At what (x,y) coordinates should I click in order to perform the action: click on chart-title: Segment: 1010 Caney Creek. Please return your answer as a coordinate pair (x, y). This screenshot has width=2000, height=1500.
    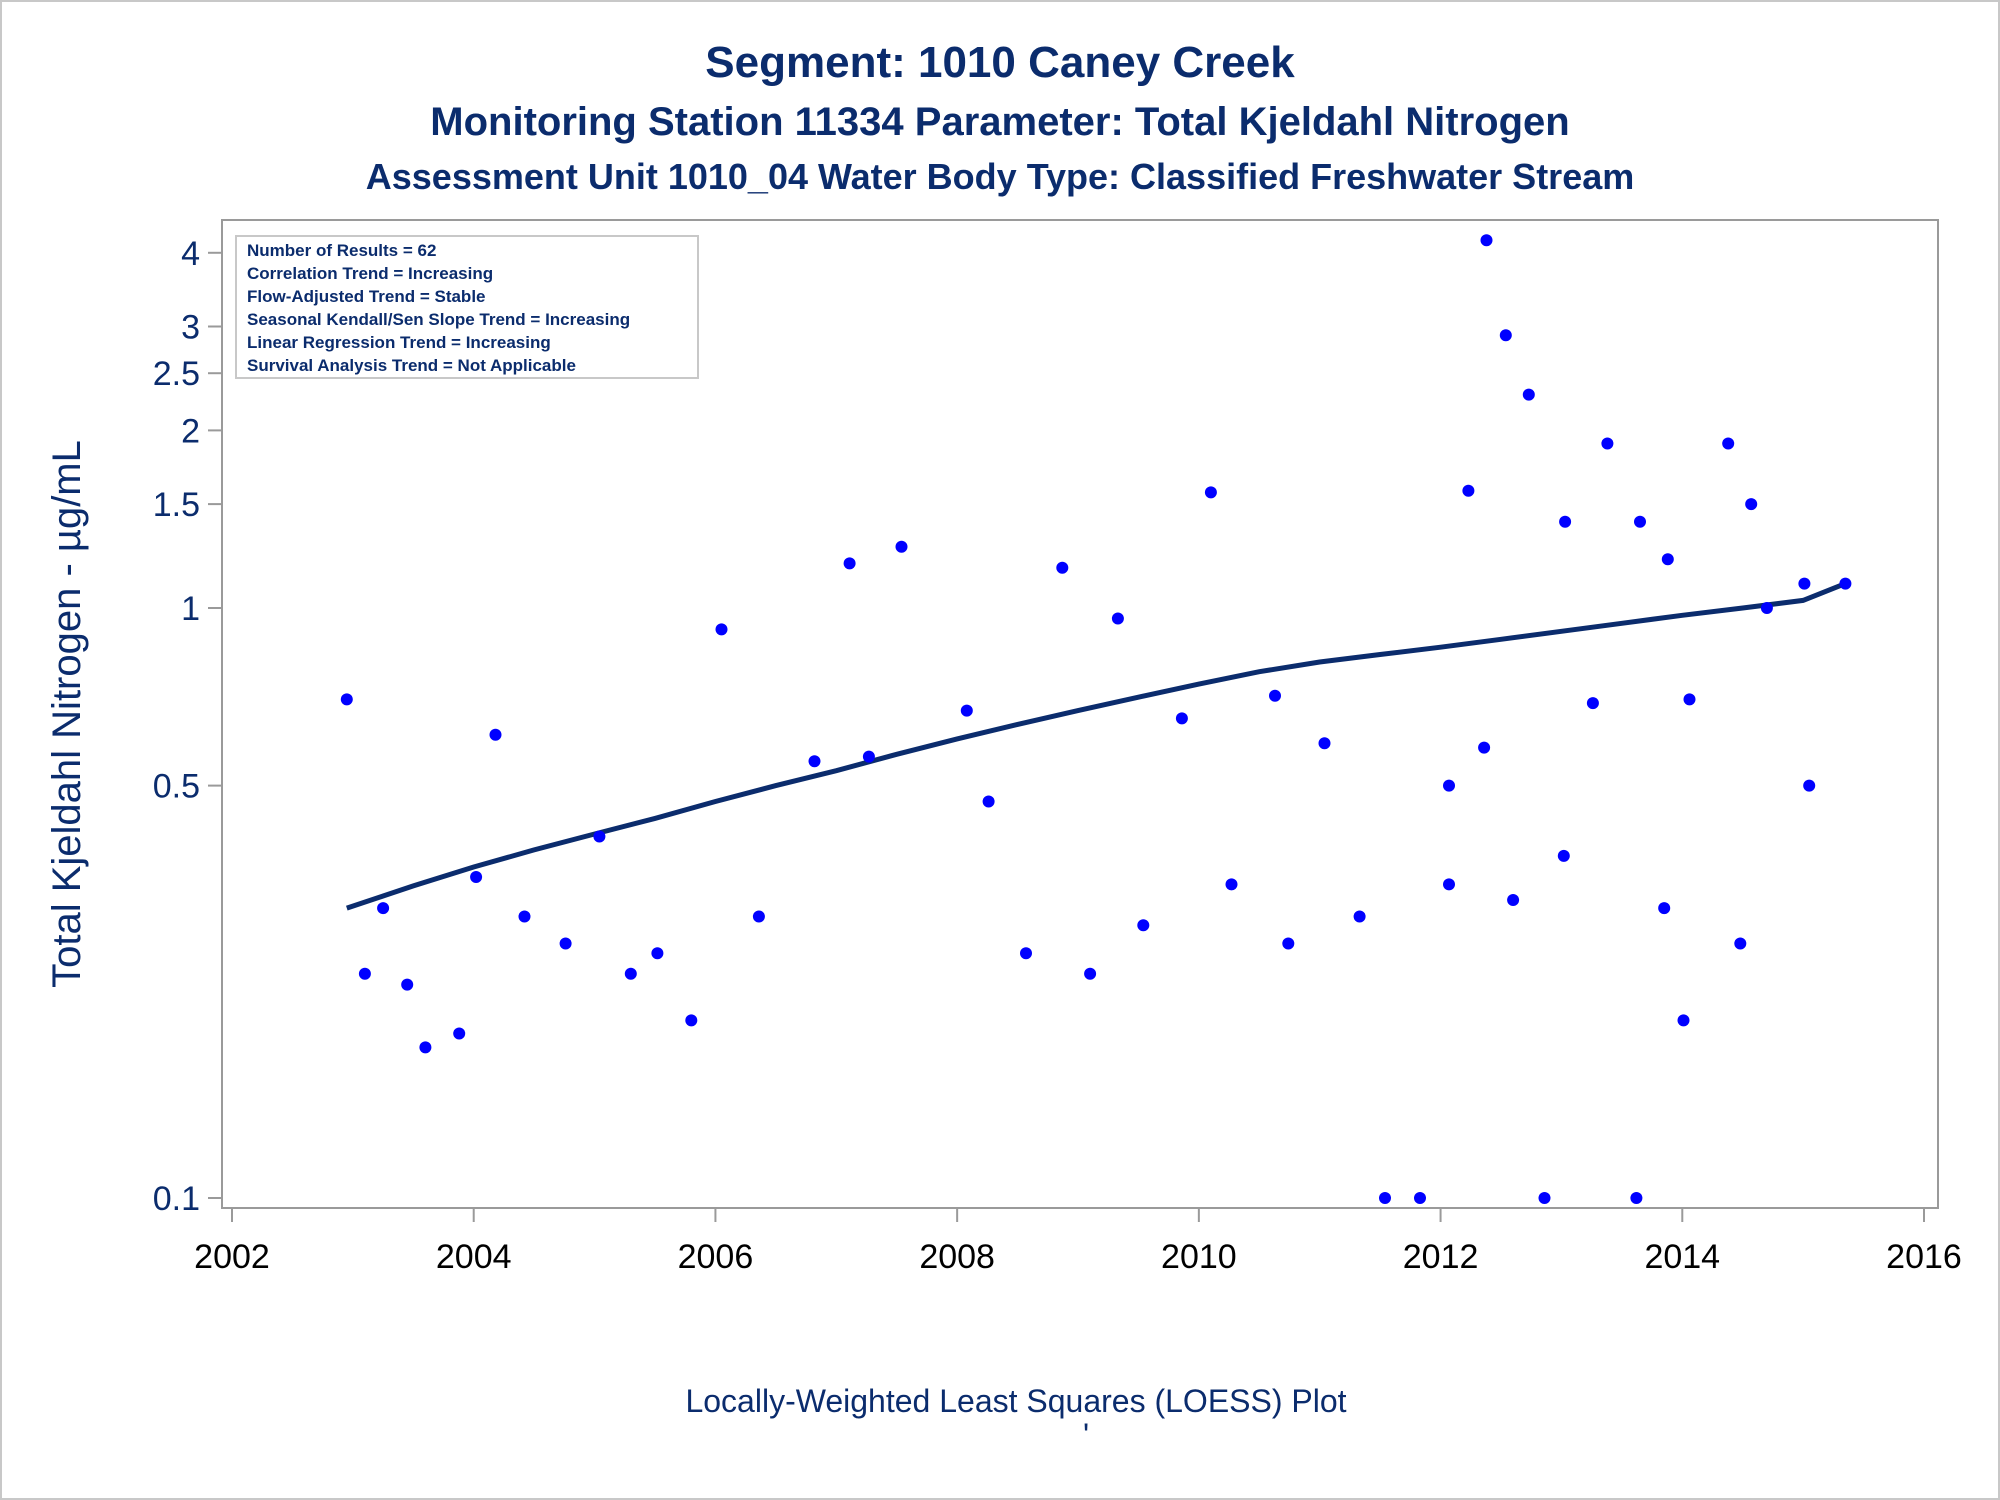
    Looking at the image, I should click on (1000, 62).